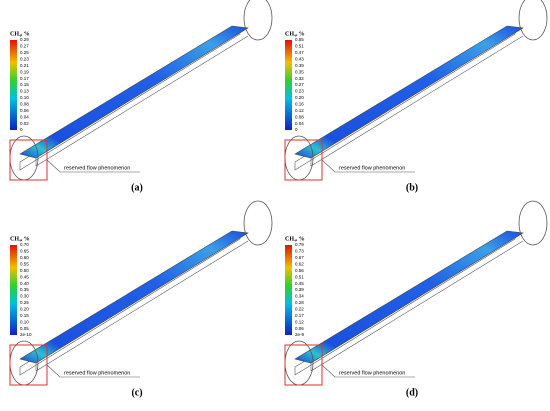  I want to click on legend-tick-label: 0.47, so click(299, 52).